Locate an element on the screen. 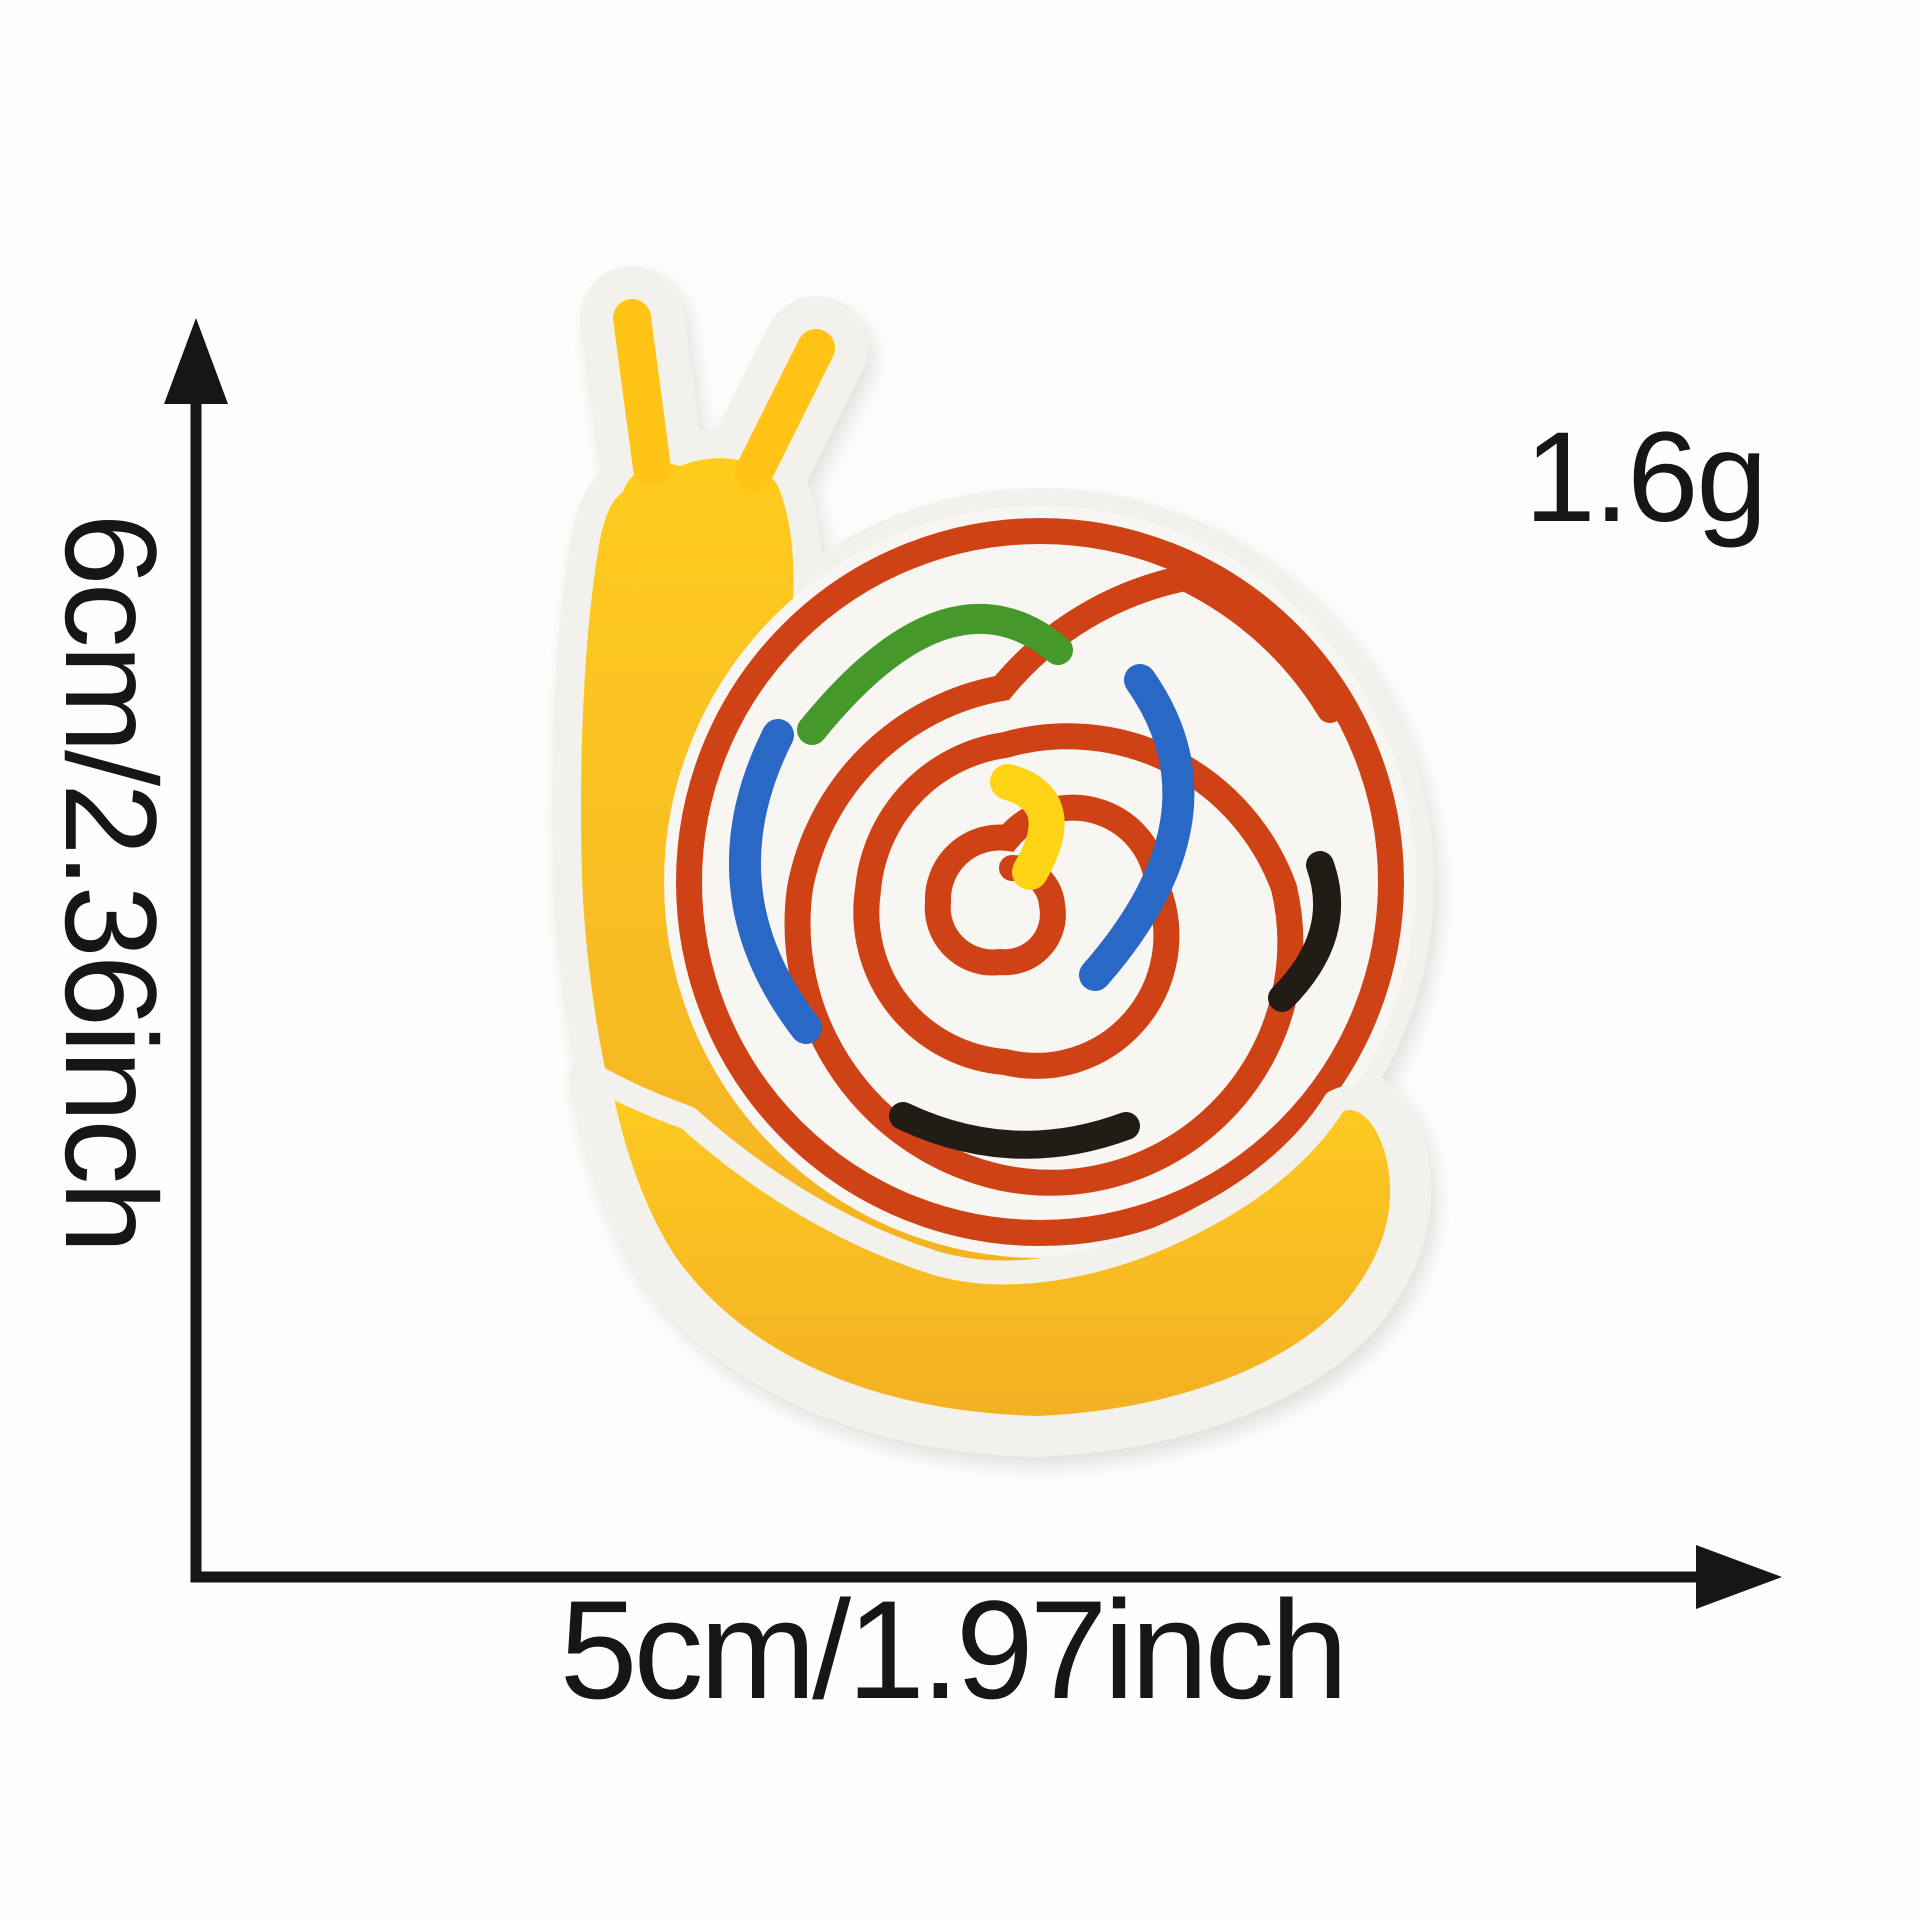 This screenshot has width=1920, height=1920. shell-accent-green is located at coordinates (935, 674).